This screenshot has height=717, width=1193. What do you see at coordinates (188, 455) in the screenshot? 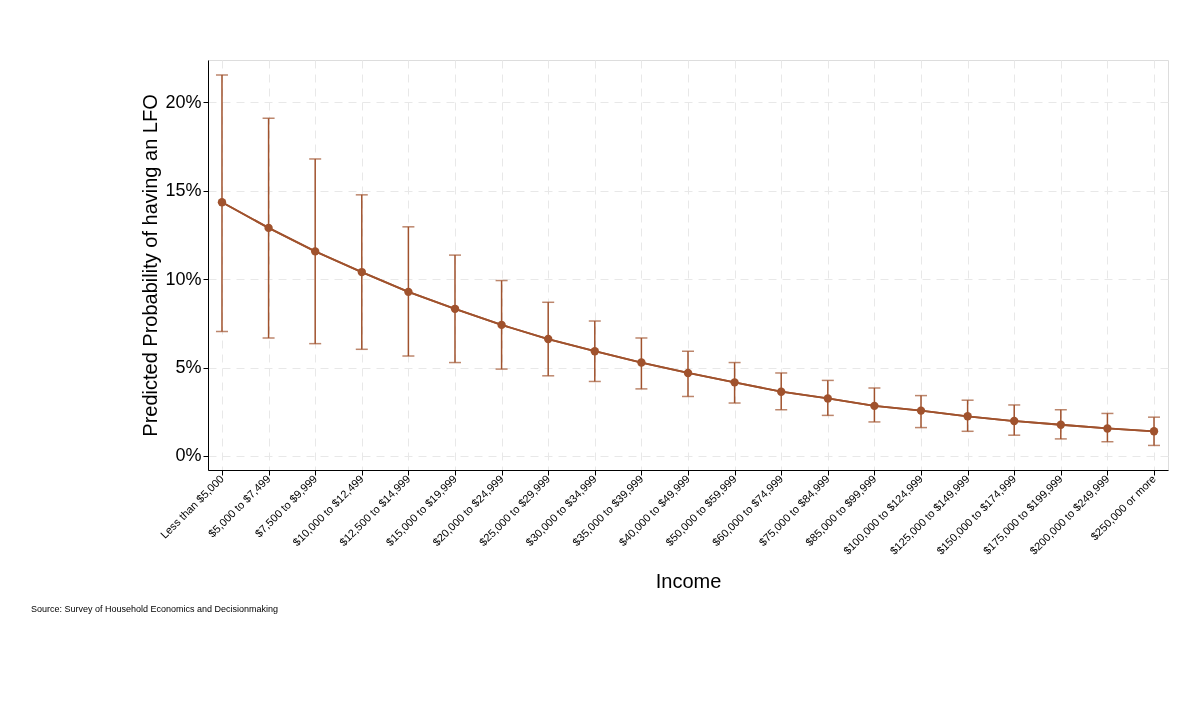
I see `y-tick-label: 0%` at bounding box center [188, 455].